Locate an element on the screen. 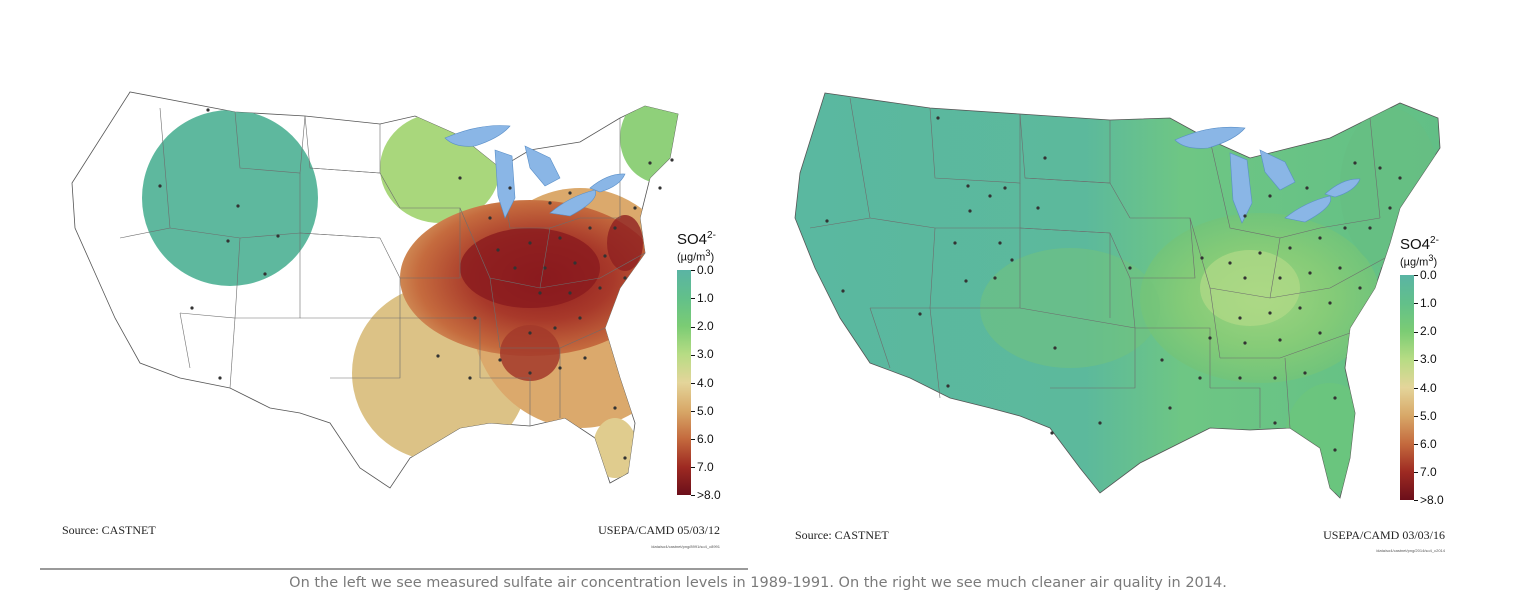  file-reference: /data/so4/castnet/png/8991/so4_c8991 is located at coordinates (685, 546).